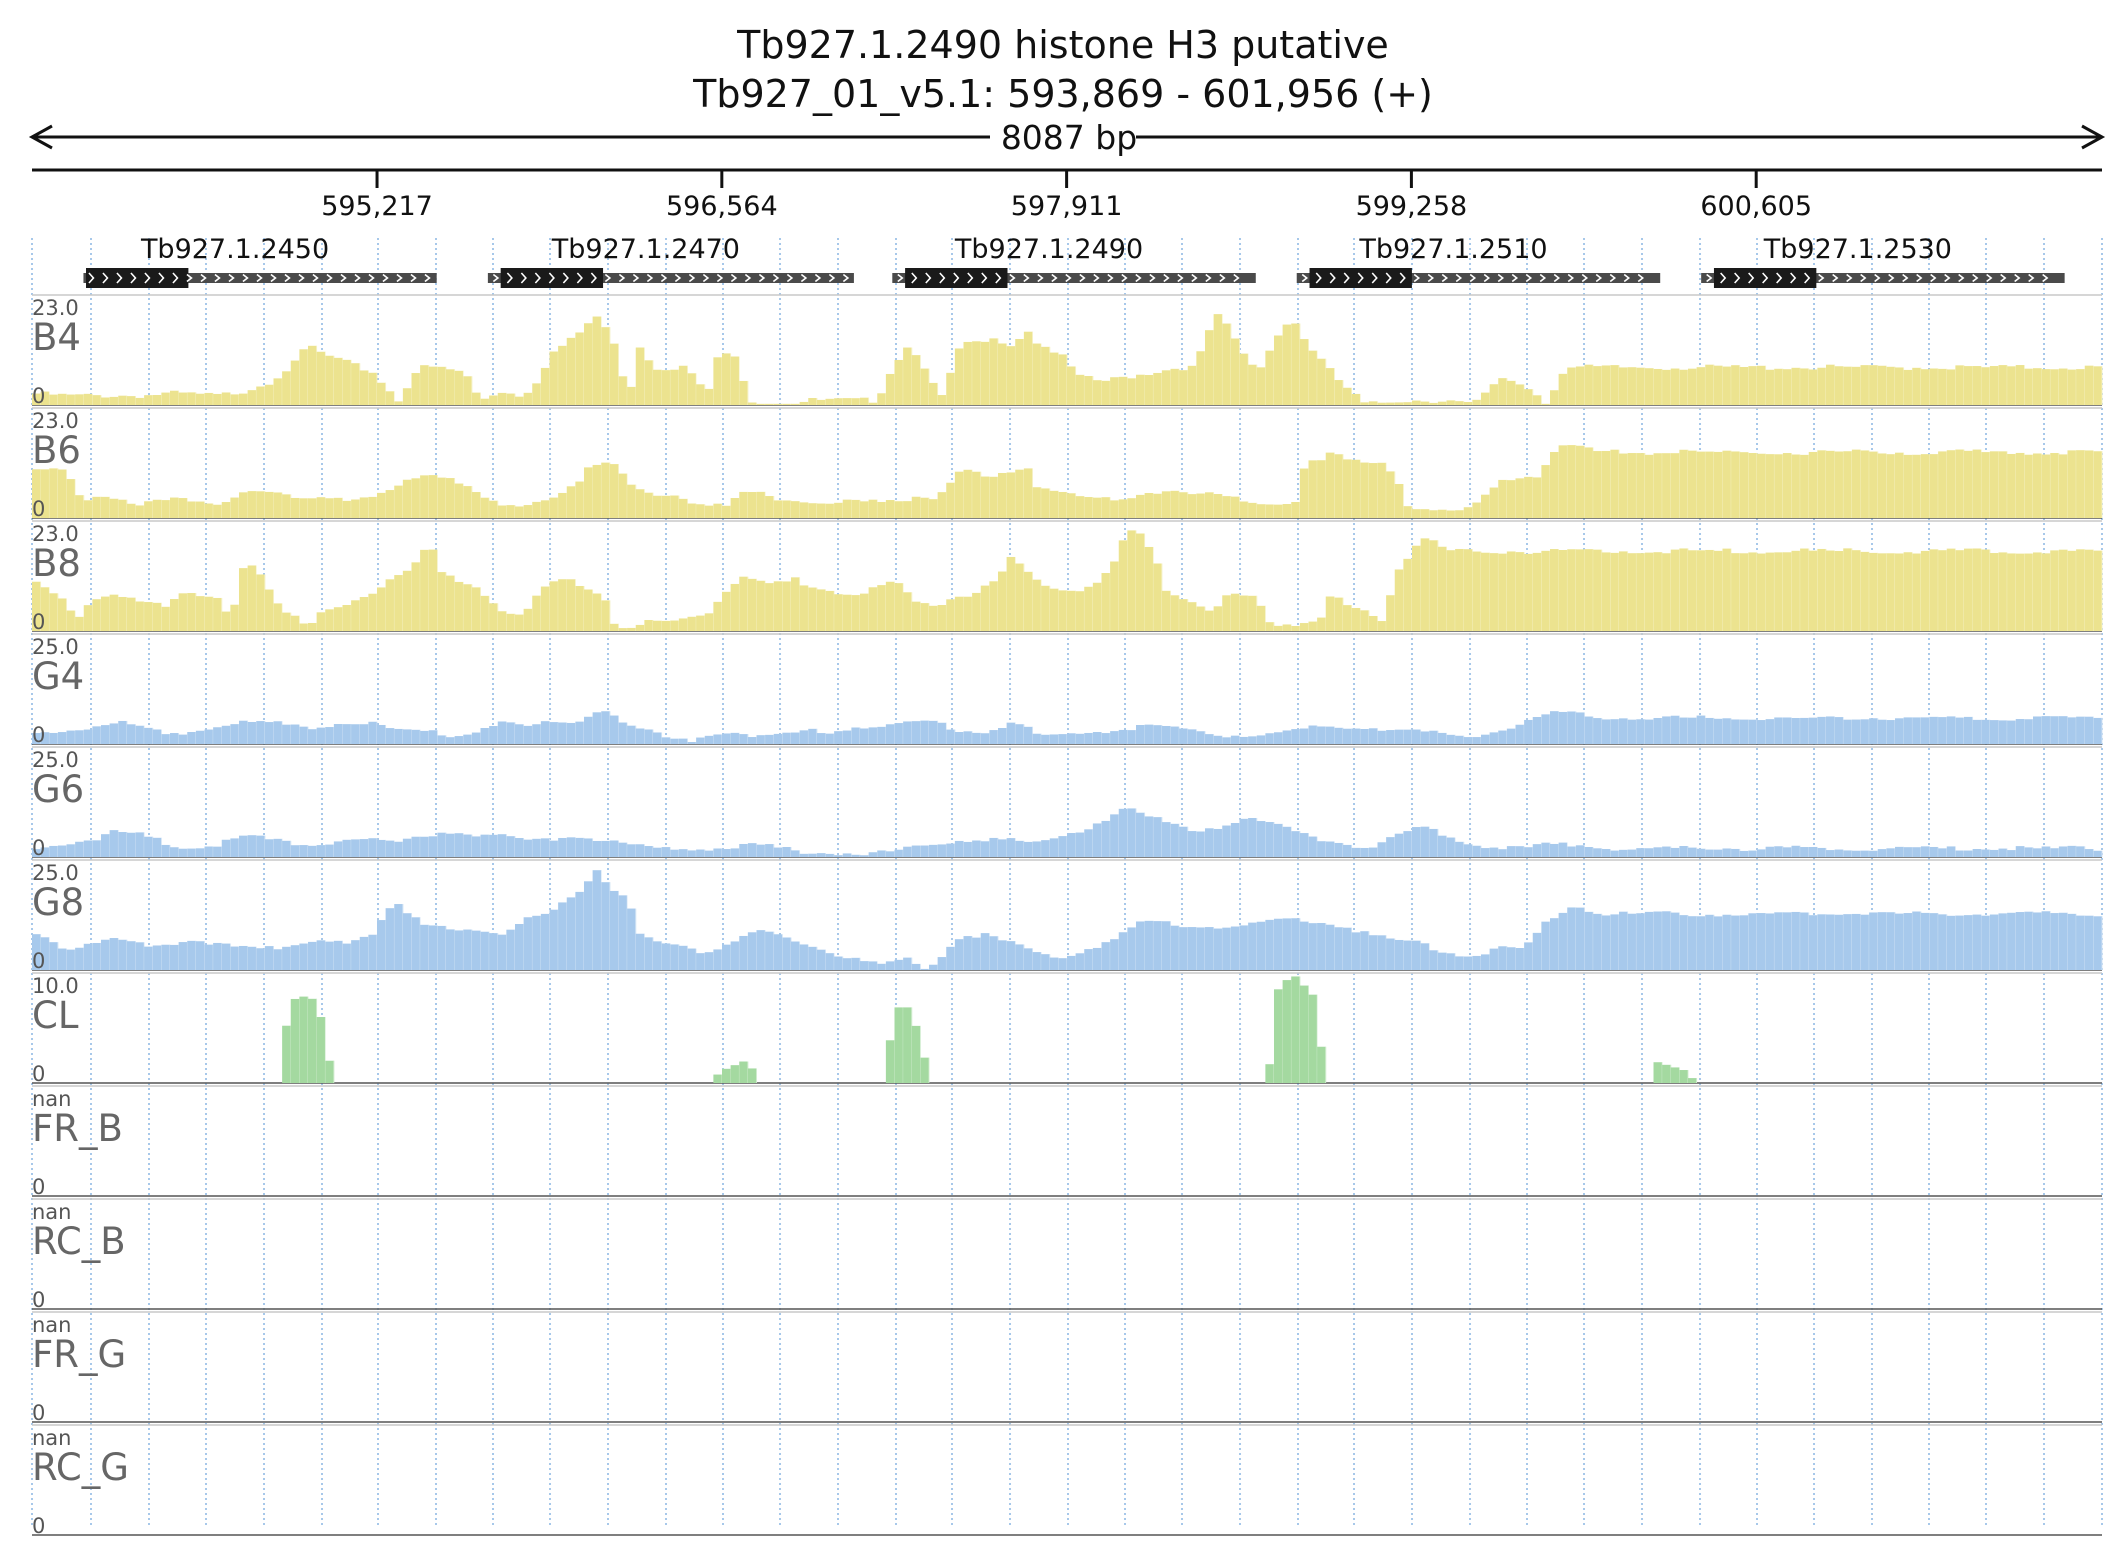  What do you see at coordinates (56, 563) in the screenshot?
I see `track-name-label: B8` at bounding box center [56, 563].